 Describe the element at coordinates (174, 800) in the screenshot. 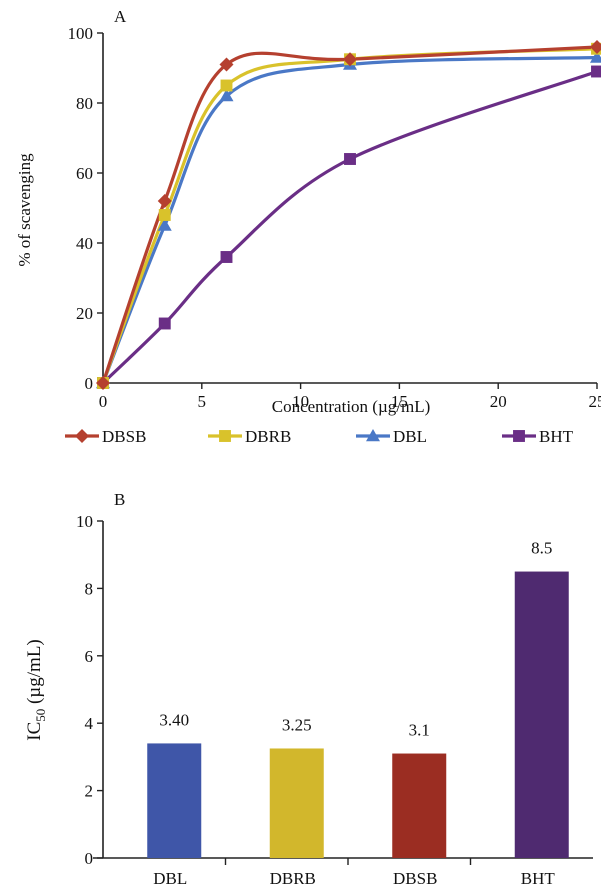

I see `bar-dbl` at that location.